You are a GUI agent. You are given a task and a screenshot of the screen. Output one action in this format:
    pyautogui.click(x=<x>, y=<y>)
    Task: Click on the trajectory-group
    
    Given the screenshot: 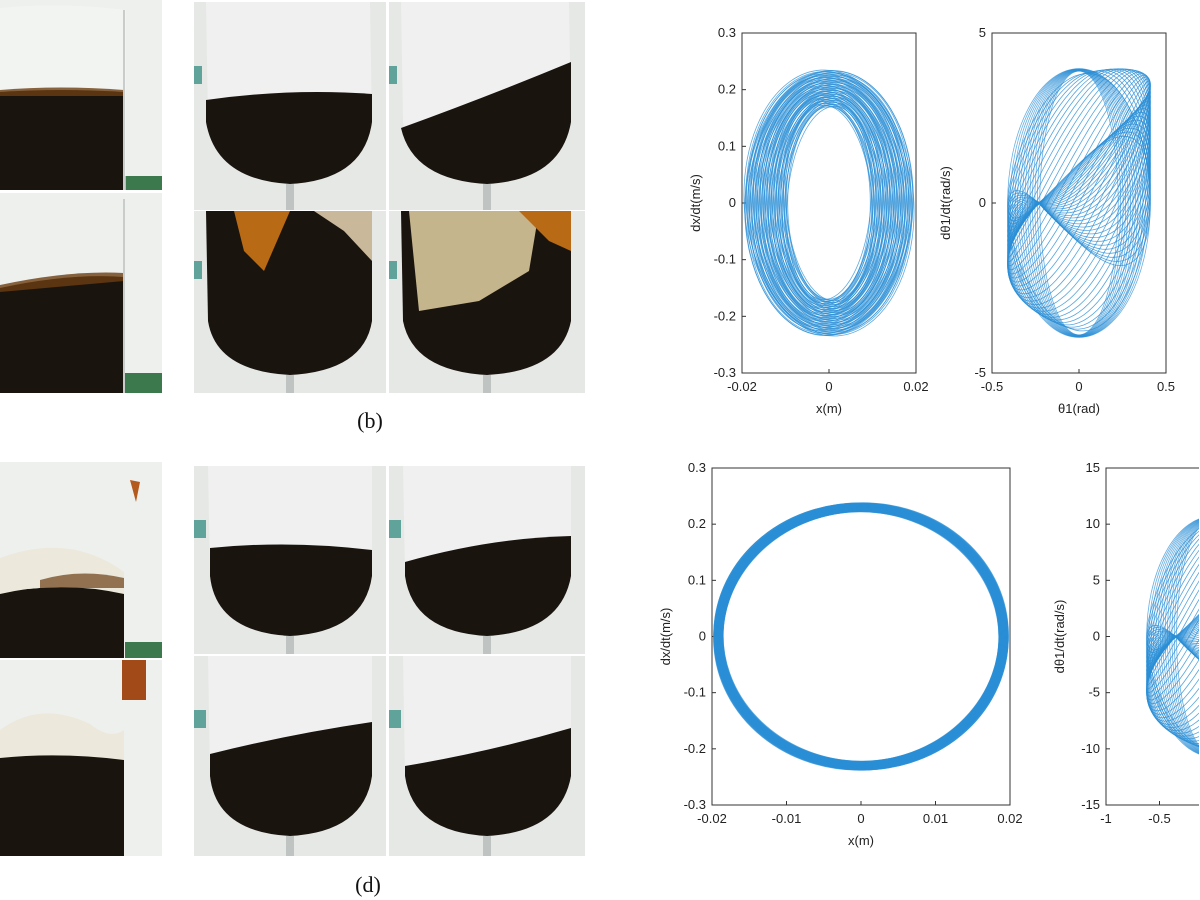 What is the action you would take?
    pyautogui.click(x=1079, y=203)
    